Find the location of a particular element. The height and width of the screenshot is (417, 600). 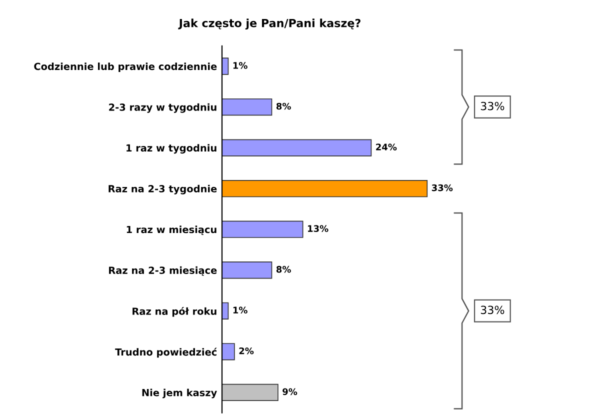

y-tick-label: 2-3 razy w tygodniu is located at coordinates (162, 108).